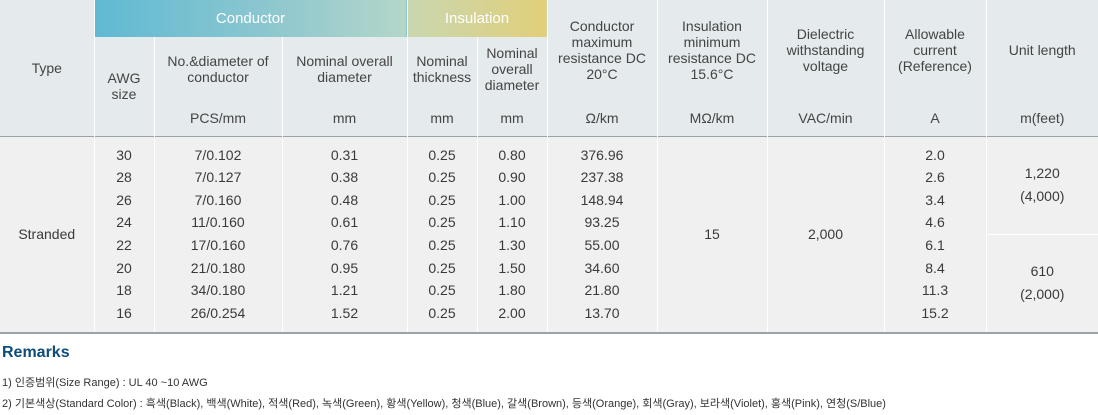  Describe the element at coordinates (218, 222) in the screenshot. I see `cell-value: 11/0.160` at that location.